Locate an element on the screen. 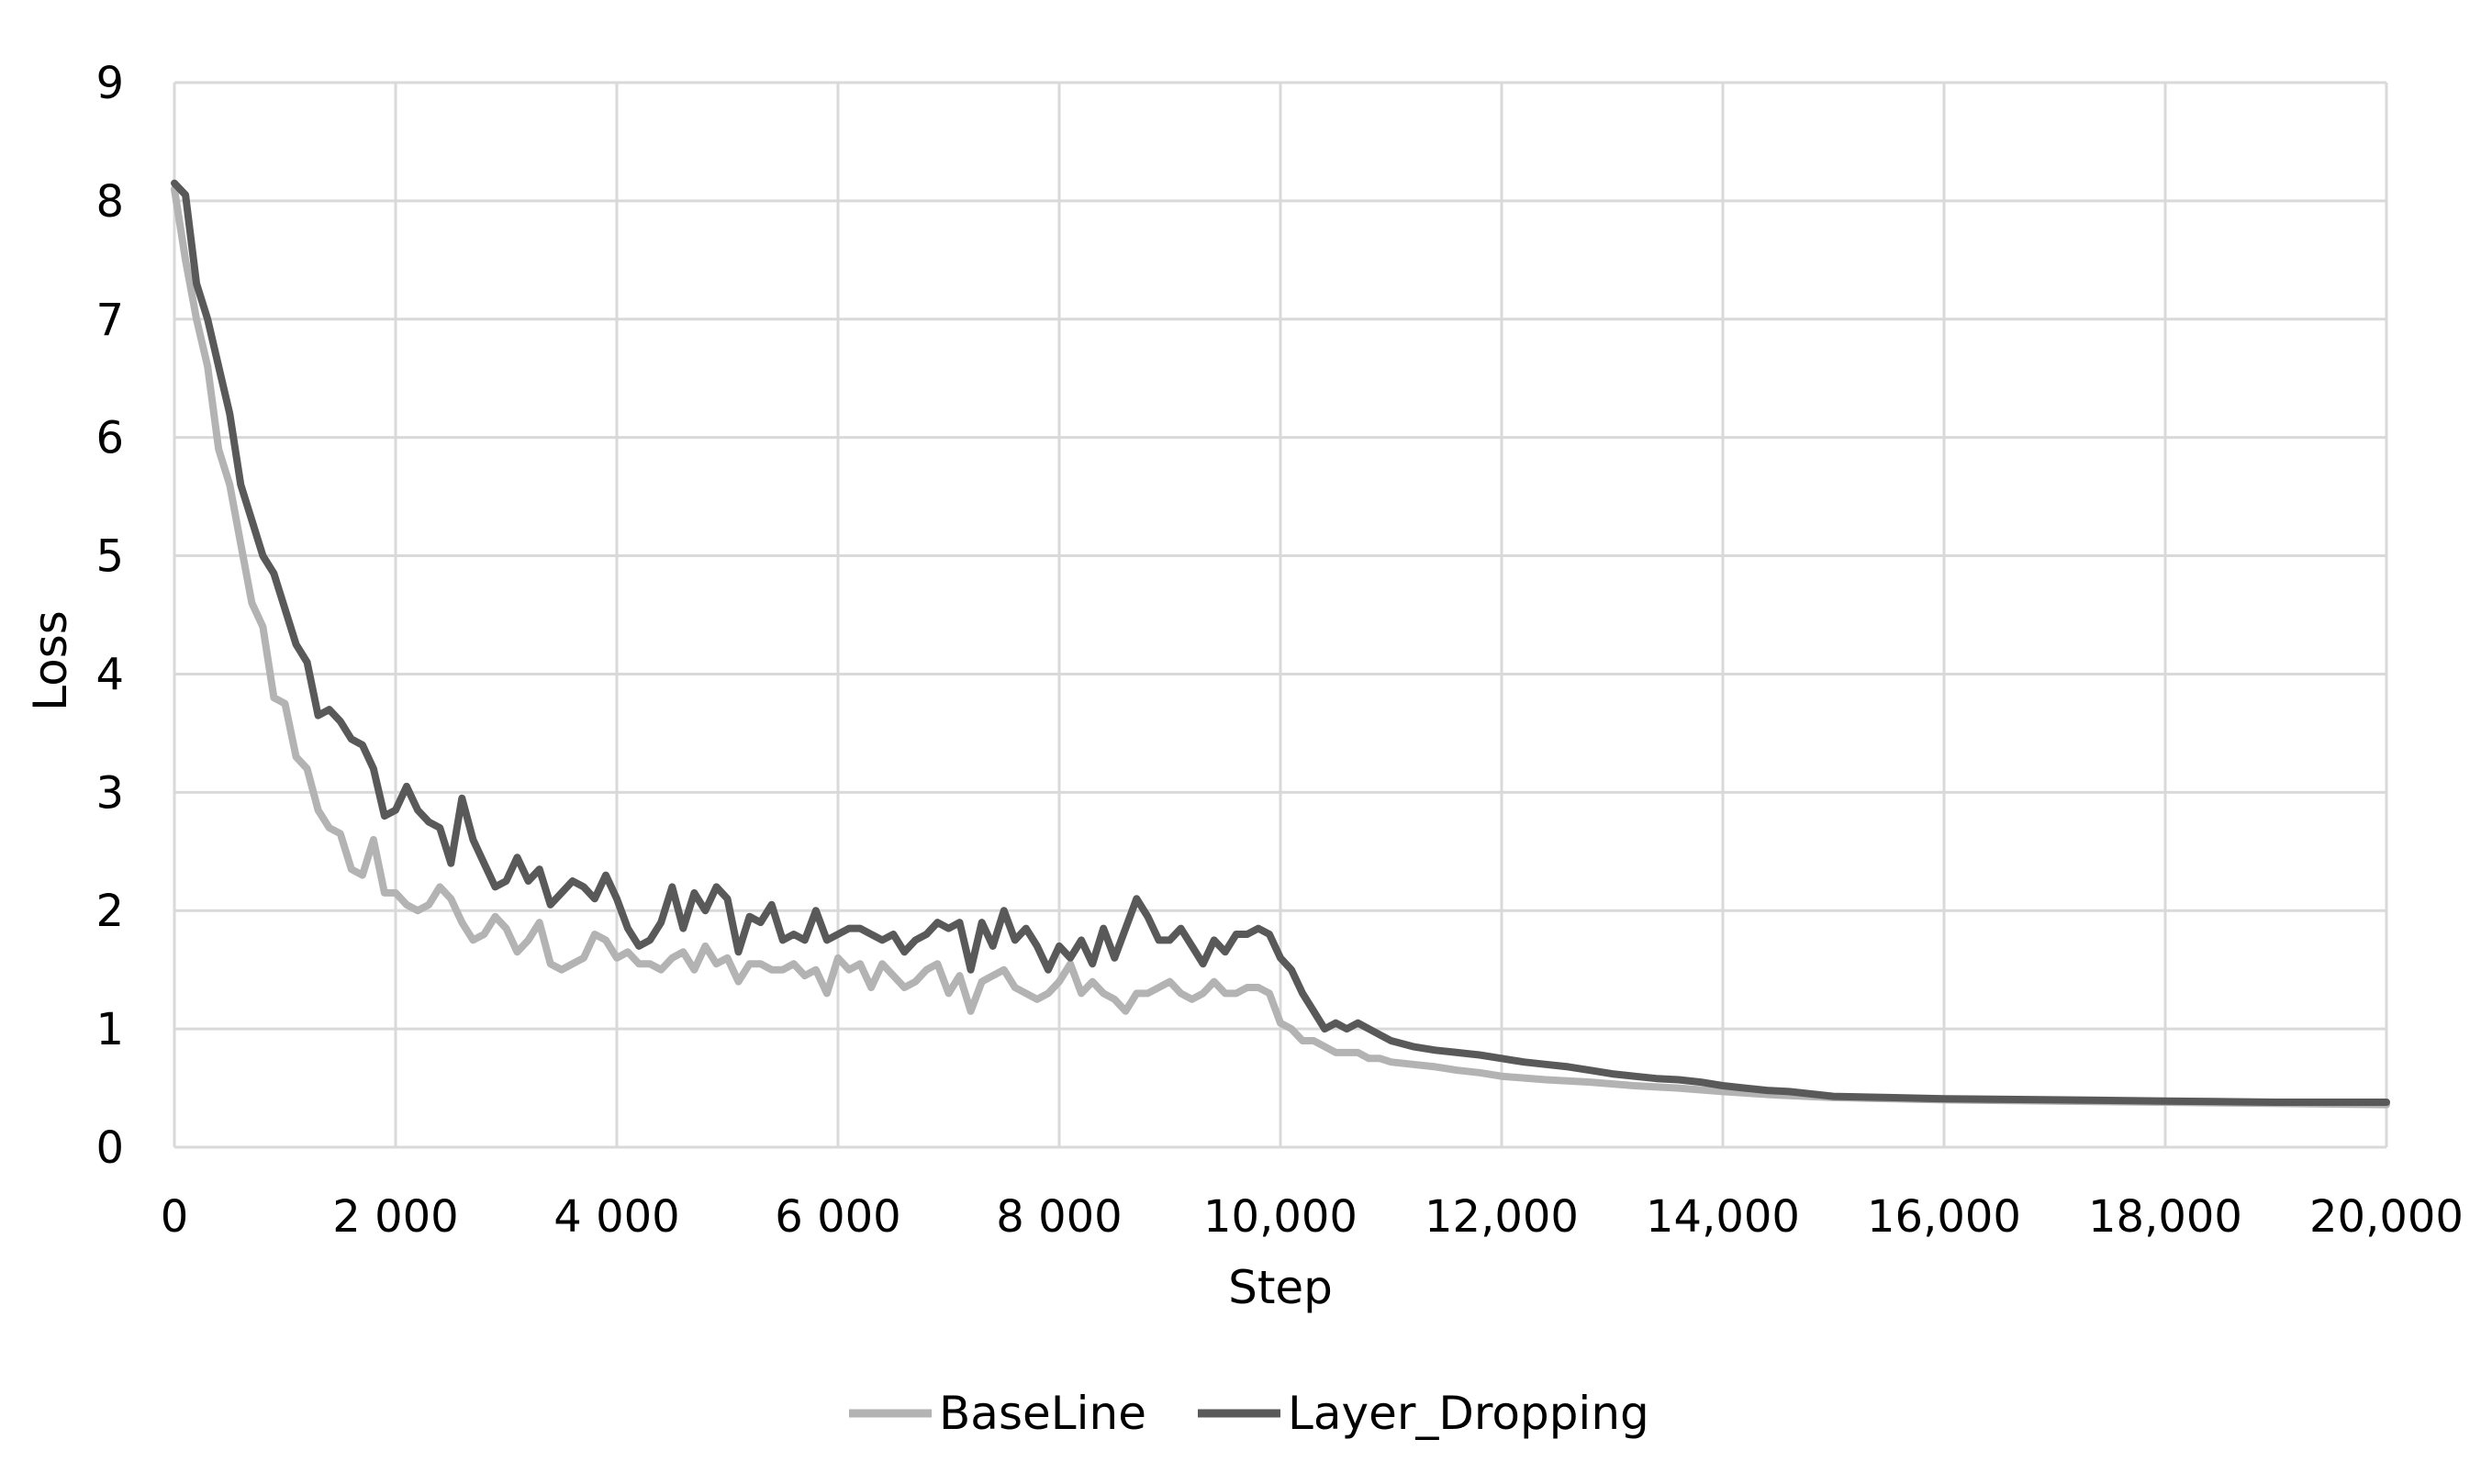  x-tick-label: 14,000 is located at coordinates (1723, 1217).